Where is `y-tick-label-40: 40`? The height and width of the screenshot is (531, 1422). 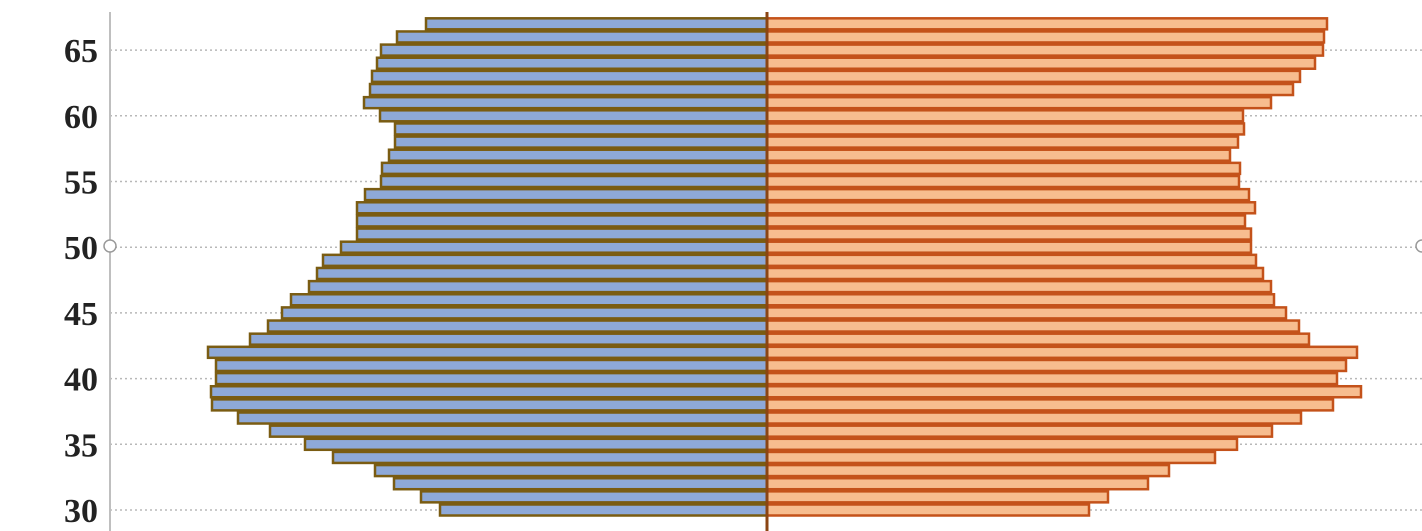
y-tick-label-40: 40 is located at coordinates (81, 380).